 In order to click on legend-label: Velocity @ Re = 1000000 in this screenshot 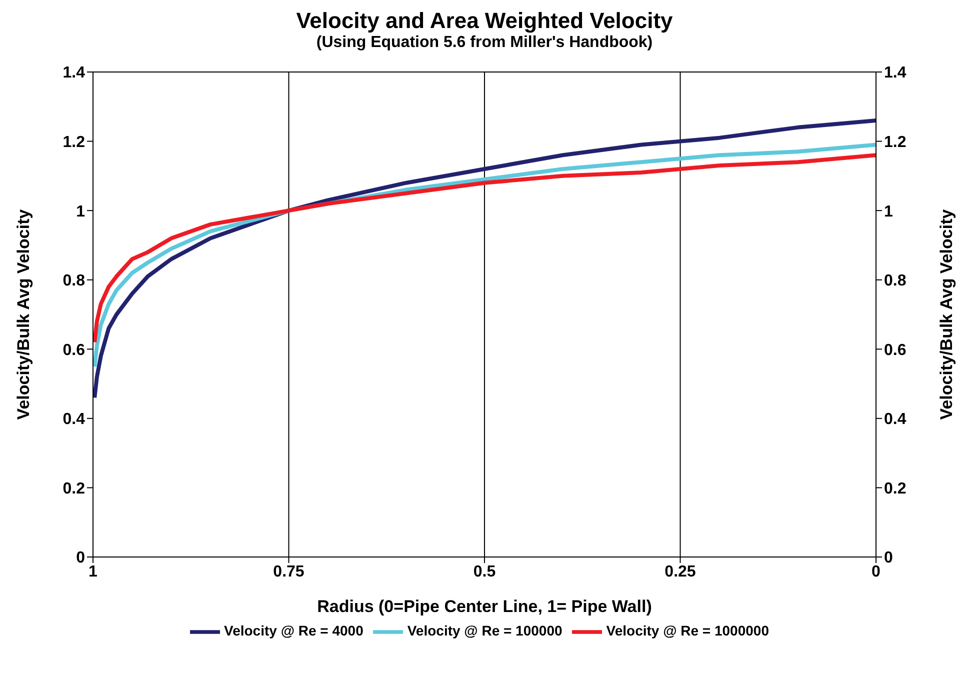, I will do `click(687, 630)`.